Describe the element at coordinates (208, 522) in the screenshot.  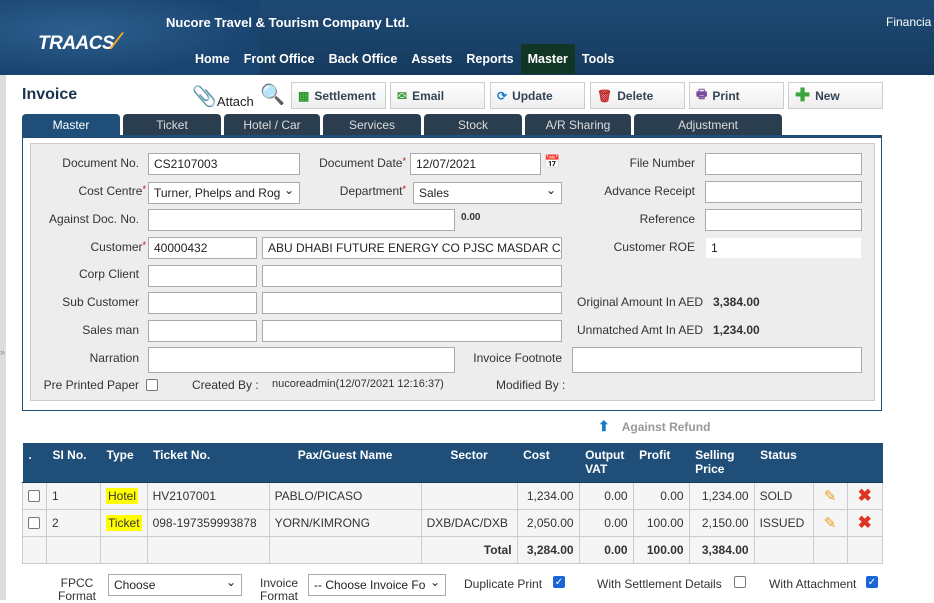
I see `ticket-no: 098-197359993878` at that location.